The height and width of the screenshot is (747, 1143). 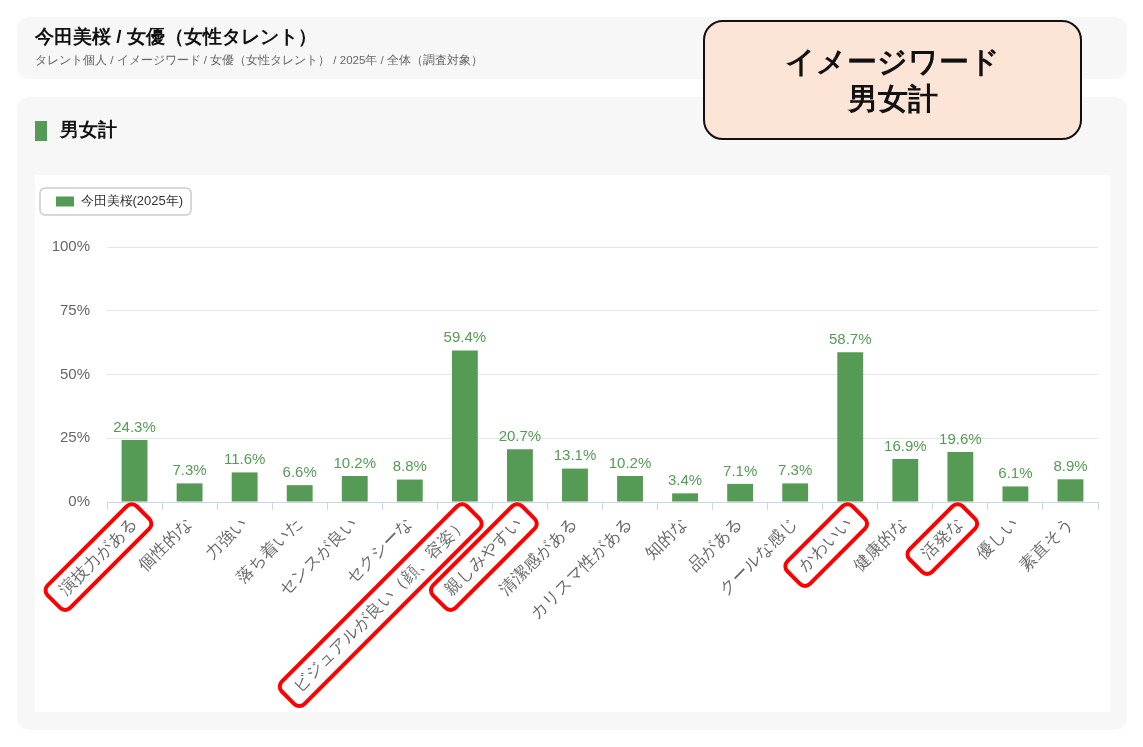 What do you see at coordinates (176, 37) in the screenshot?
I see `chart-title: 今田美桜 / 女優（女性タレント）` at bounding box center [176, 37].